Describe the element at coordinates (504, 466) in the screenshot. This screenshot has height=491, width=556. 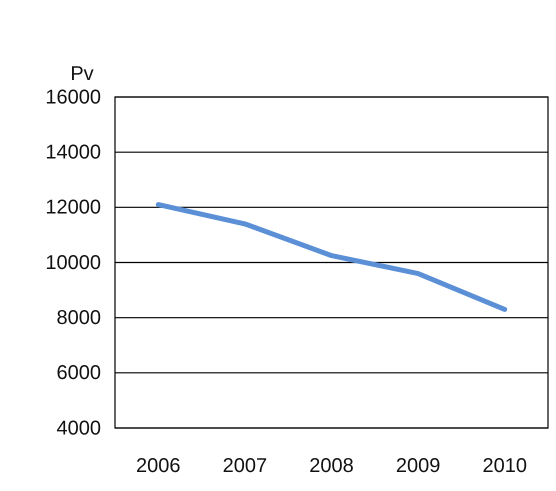
I see `x-tick-label: 2010` at that location.